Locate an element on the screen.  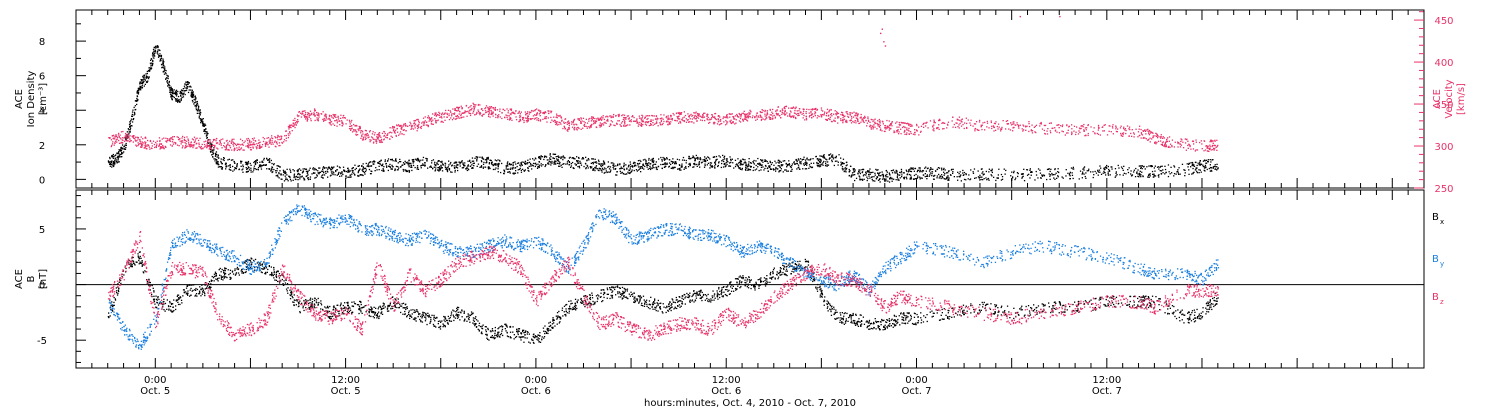
velocity-tick-label: 450 is located at coordinates (1443, 21).